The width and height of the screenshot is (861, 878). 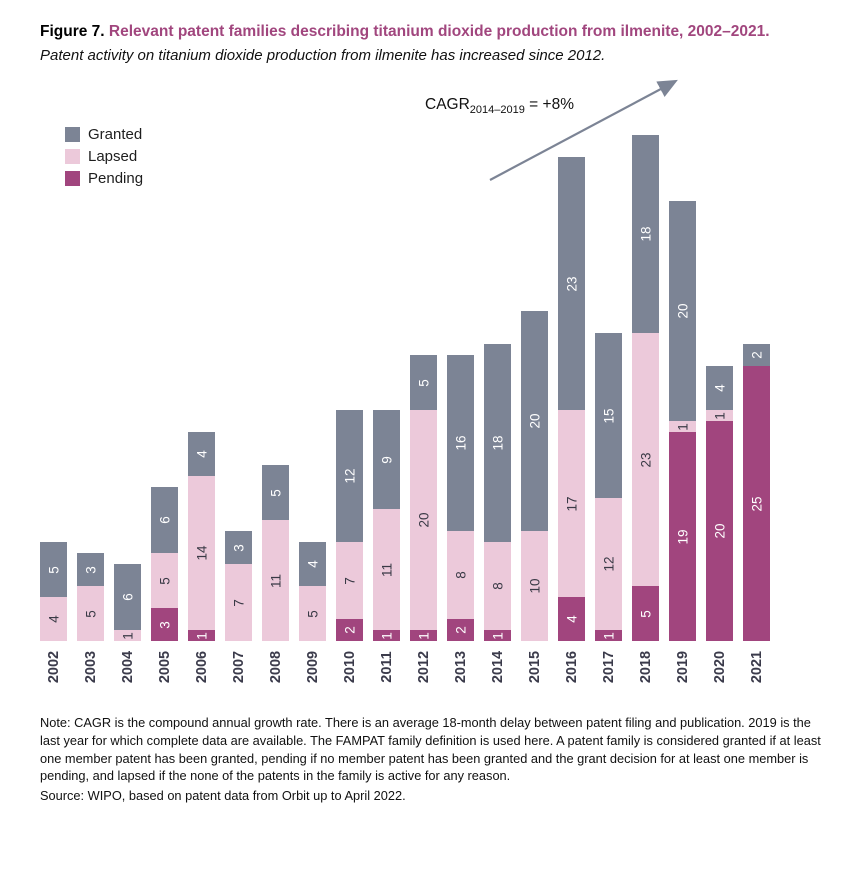 What do you see at coordinates (423, 524) in the screenshot?
I see `bar-column-2012: 5 20 1 2012` at bounding box center [423, 524].